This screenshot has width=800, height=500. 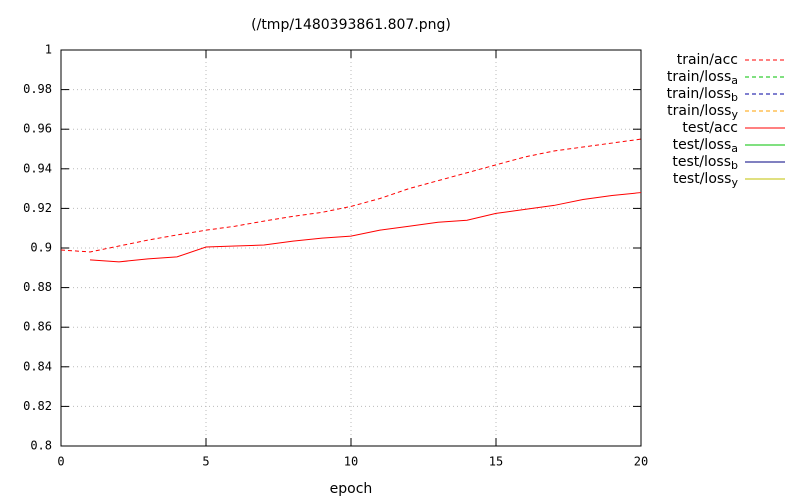 What do you see at coordinates (351, 489) in the screenshot?
I see `x-axis-label: epoch` at bounding box center [351, 489].